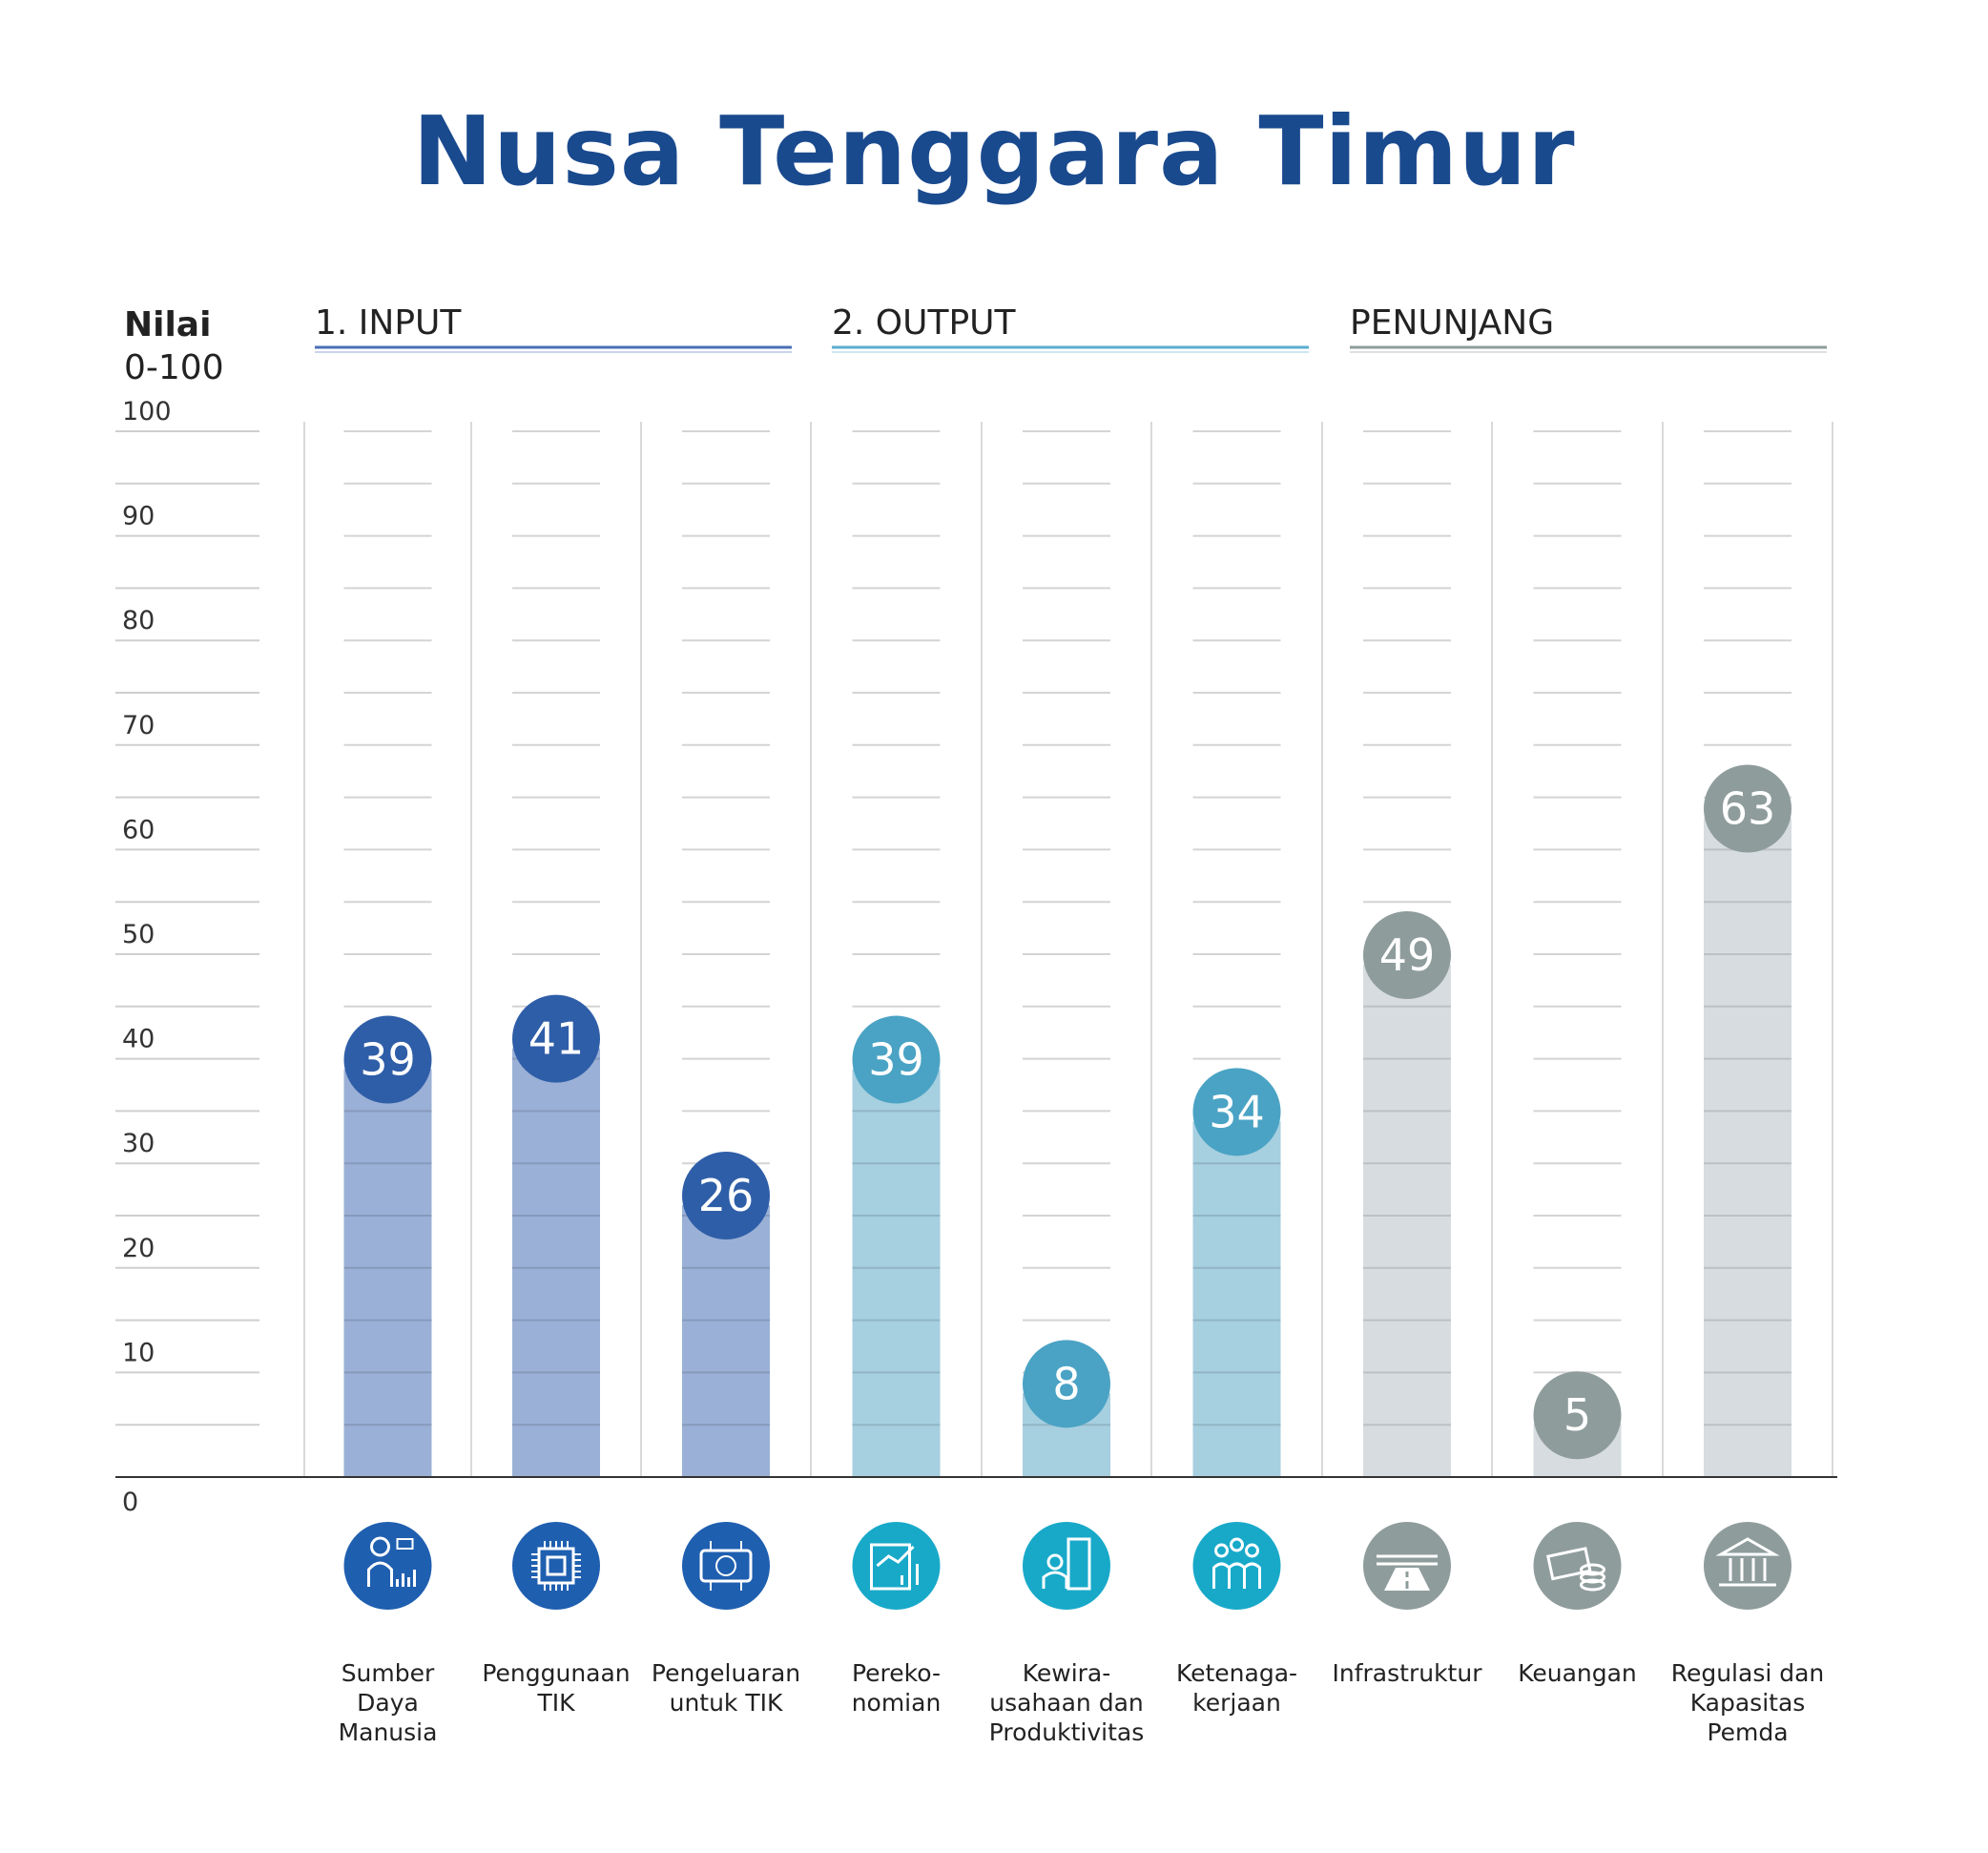 This screenshot has width=1988, height=1853. What do you see at coordinates (726, 1688) in the screenshot?
I see `x-tick-label: Pengeluaran untuk TIK` at bounding box center [726, 1688].